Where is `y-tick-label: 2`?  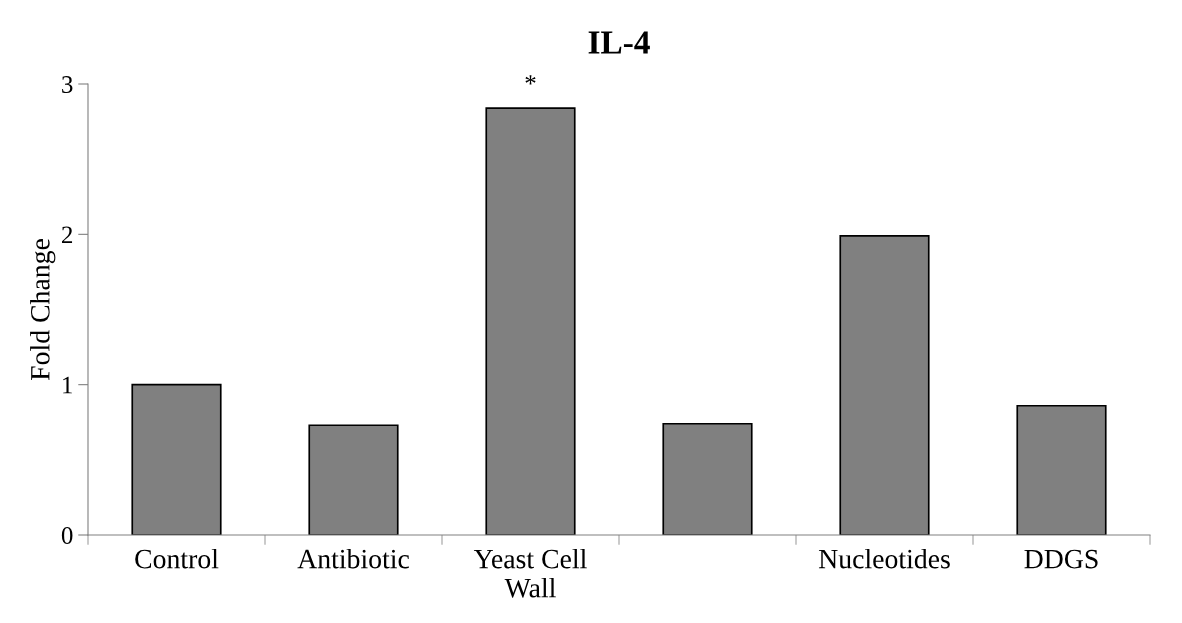 y-tick-label: 2 is located at coordinates (67, 235).